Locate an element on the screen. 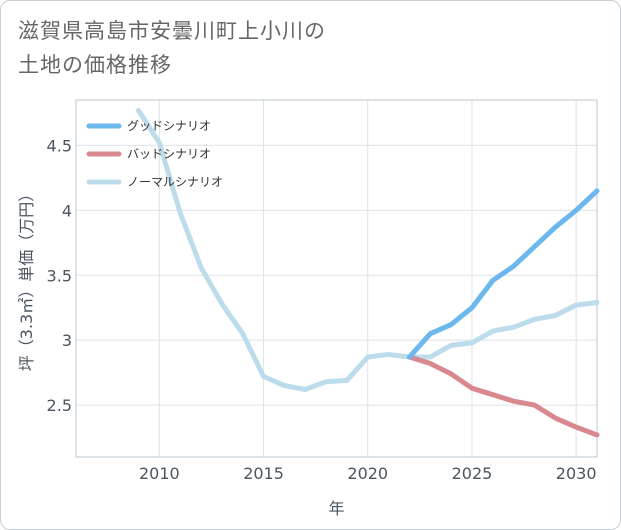 This screenshot has height=530, width=621. y-tick-label: 2.5 is located at coordinates (59, 405).